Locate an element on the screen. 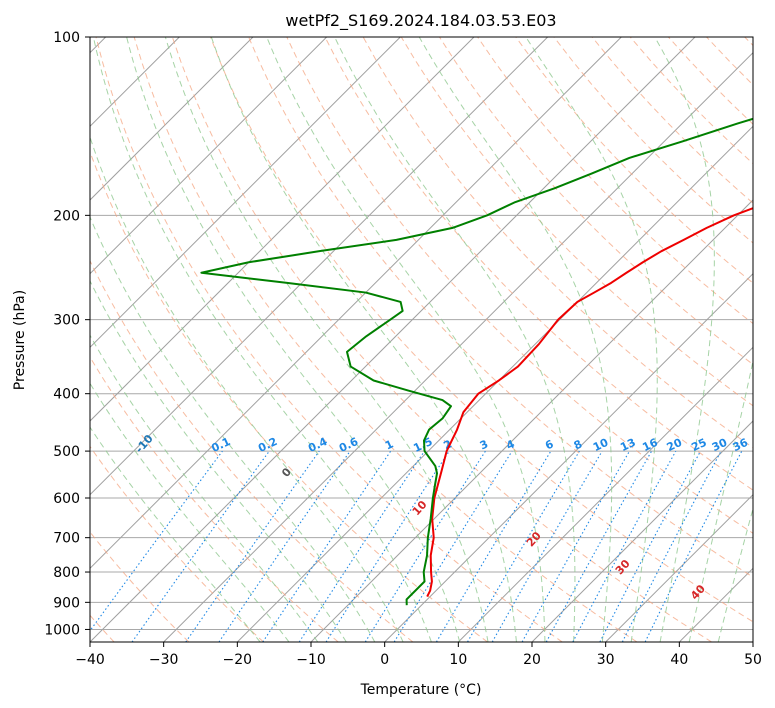  mixing-ratio-line-0.2 is located at coordinates (200, 546).